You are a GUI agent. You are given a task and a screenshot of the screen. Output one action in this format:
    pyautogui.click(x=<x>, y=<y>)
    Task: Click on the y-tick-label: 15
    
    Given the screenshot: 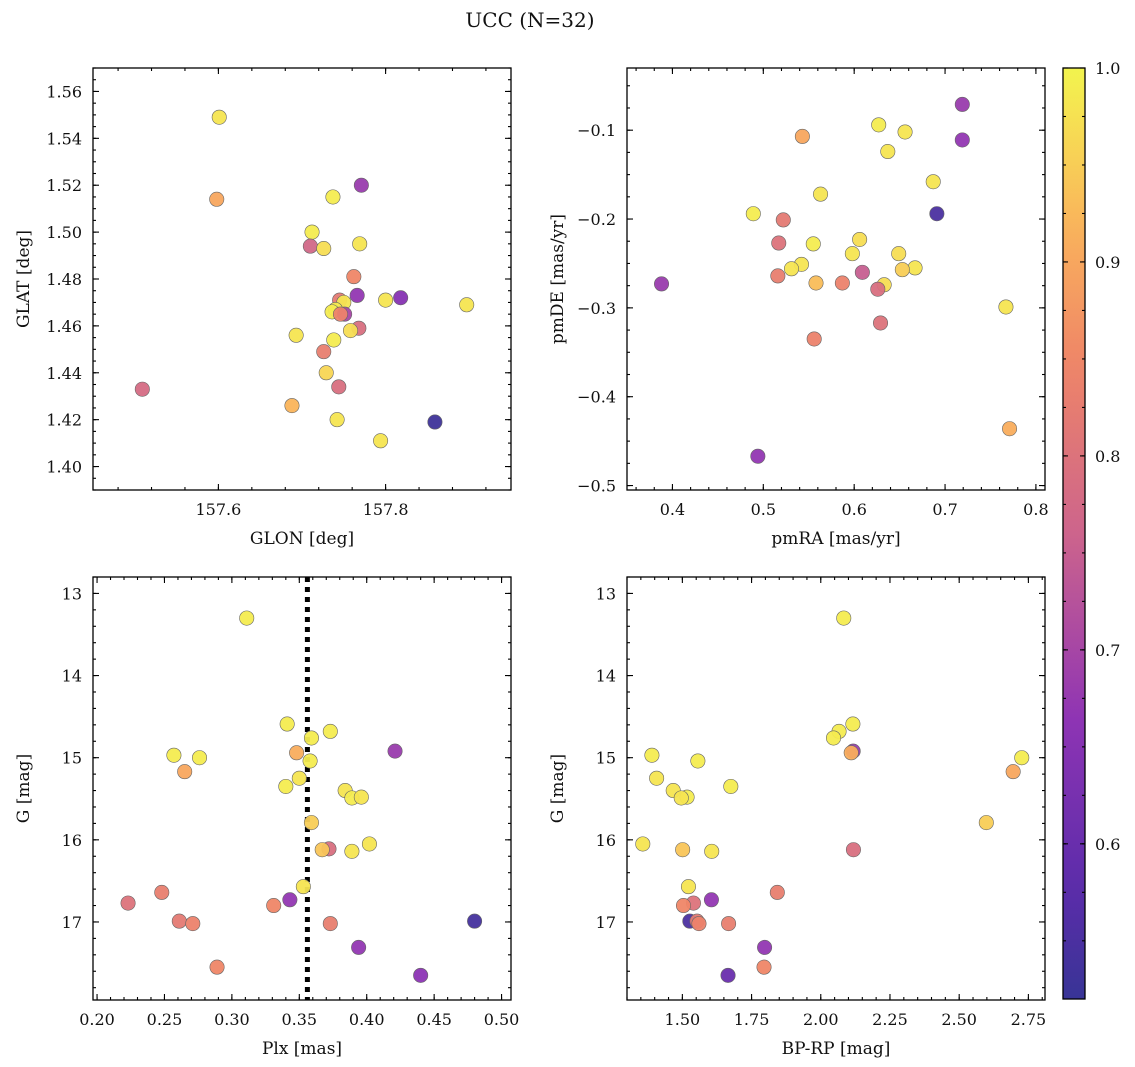 What is the action you would take?
    pyautogui.click(x=72, y=758)
    